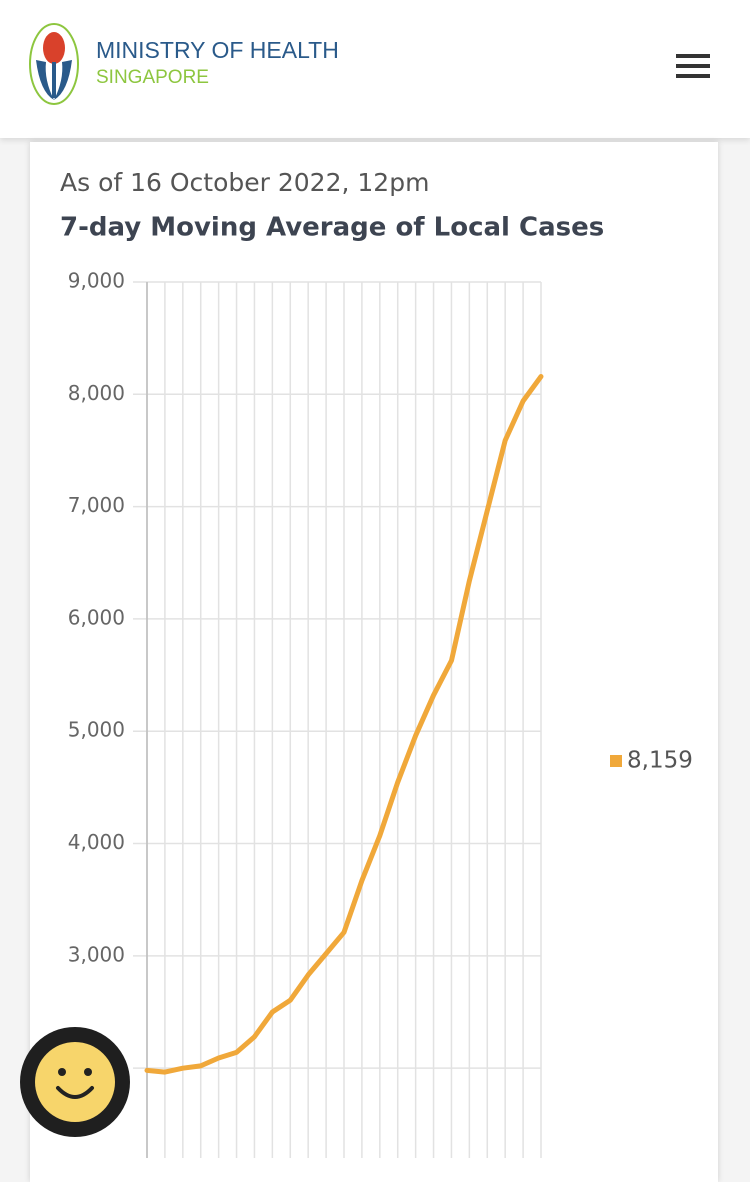 Image resolution: width=750 pixels, height=1182 pixels. I want to click on y-tick-label: 4,000, so click(96, 842).